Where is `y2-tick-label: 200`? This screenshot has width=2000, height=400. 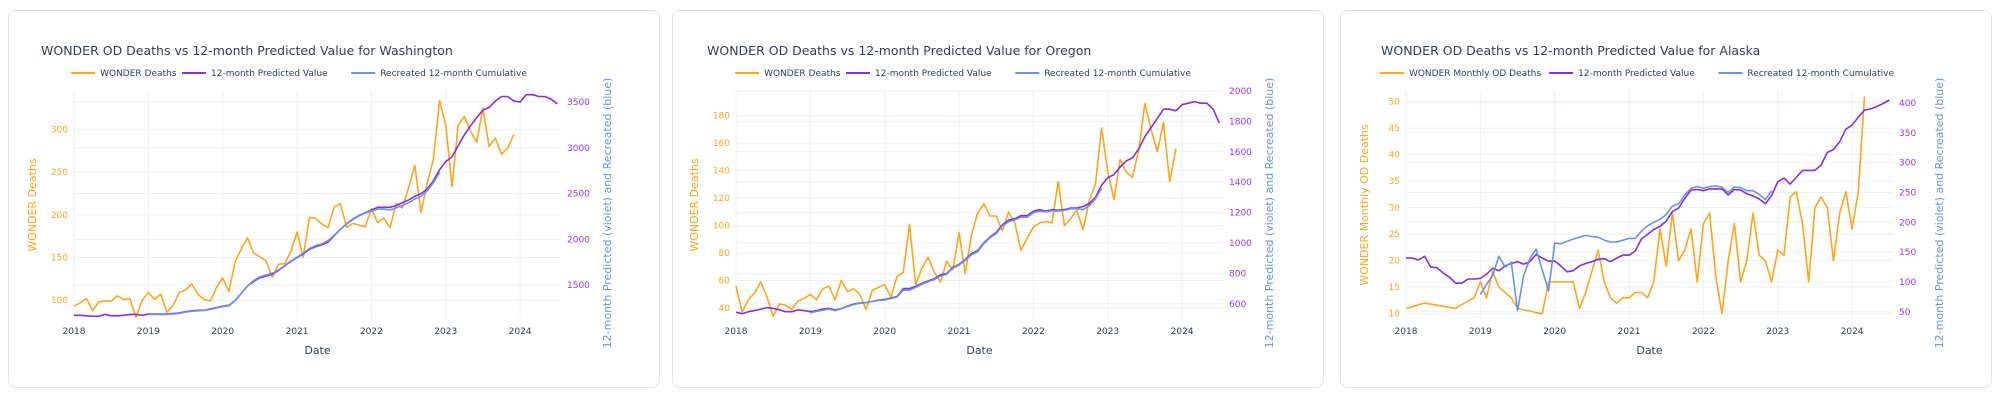
y2-tick-label: 200 is located at coordinates (1907, 223).